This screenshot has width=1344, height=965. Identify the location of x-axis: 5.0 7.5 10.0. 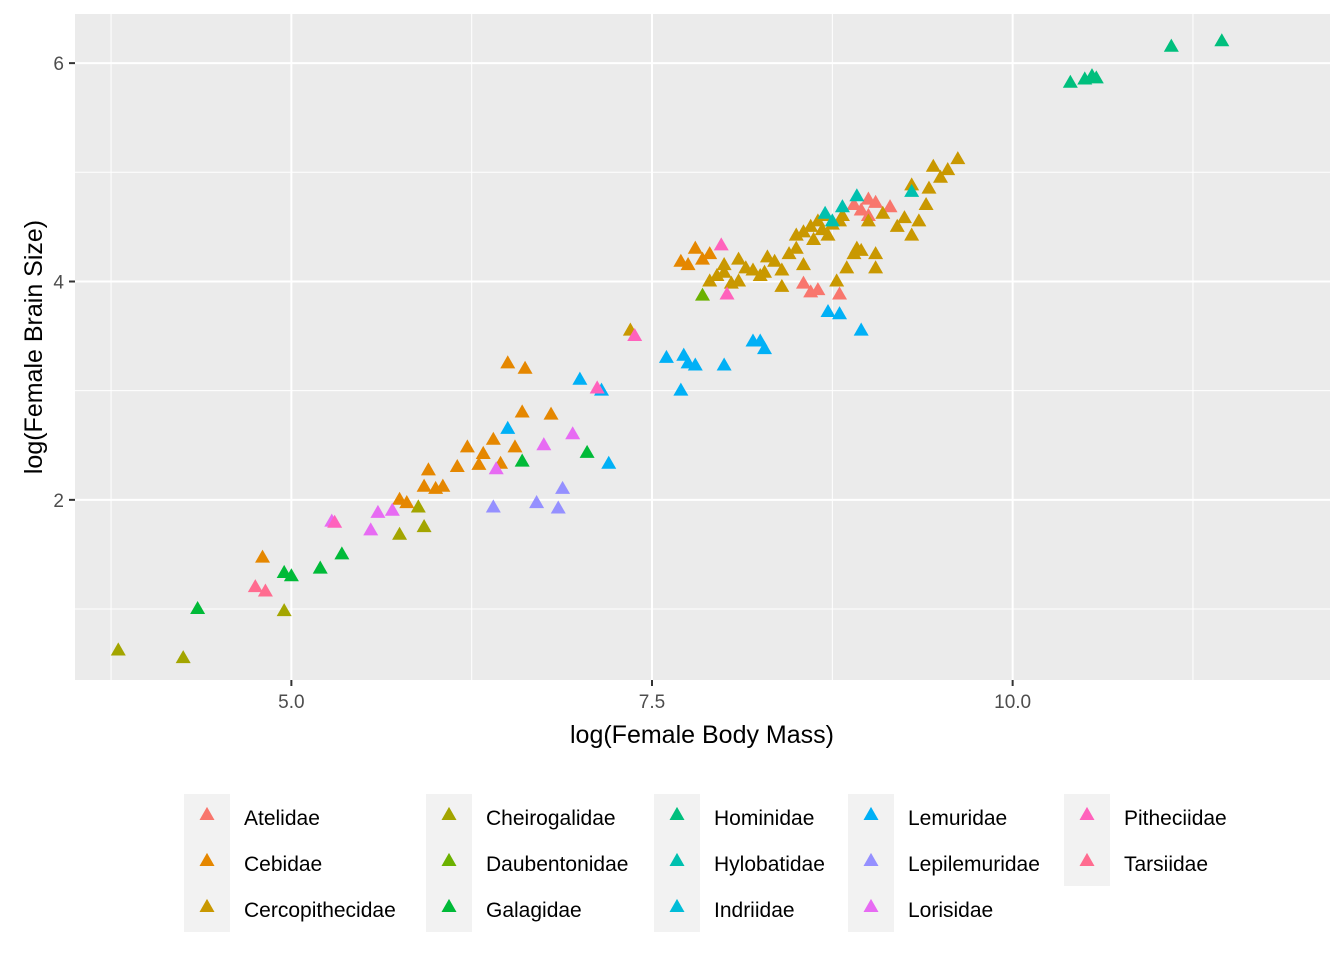
(654, 696).